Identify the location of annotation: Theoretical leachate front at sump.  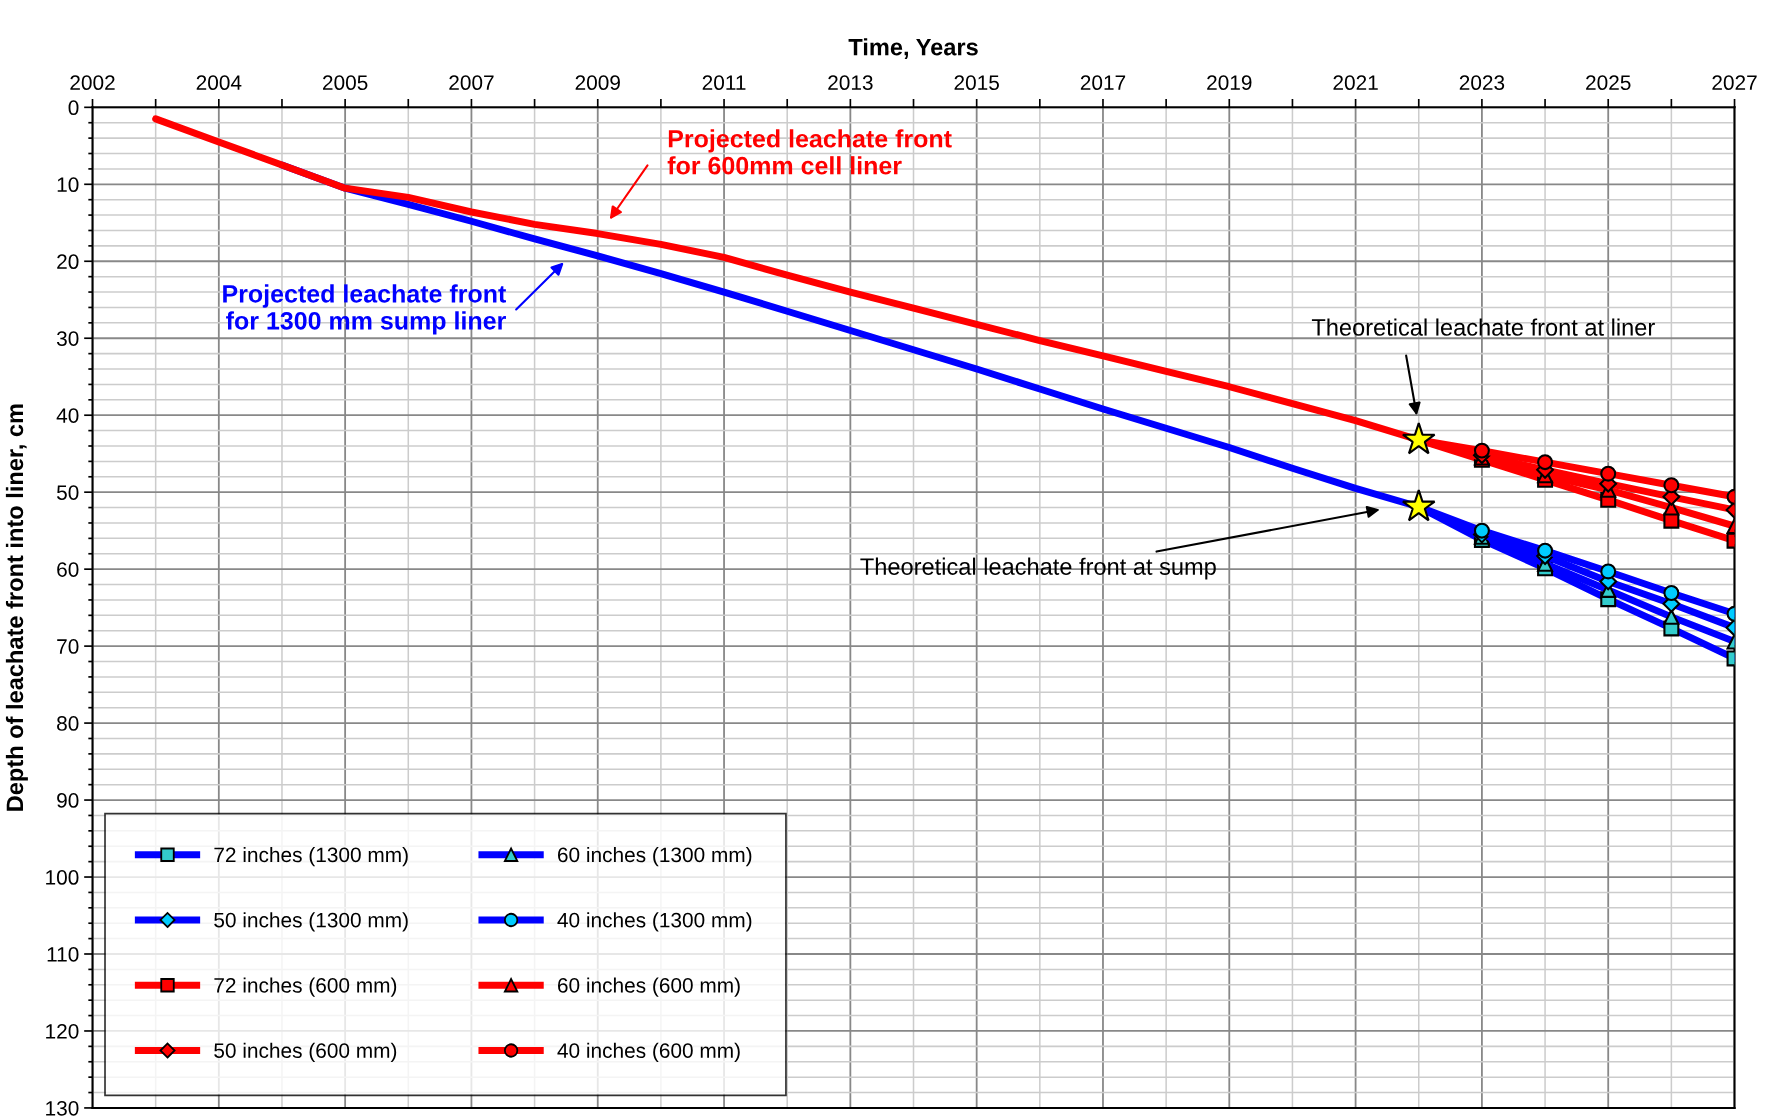
(1038, 568).